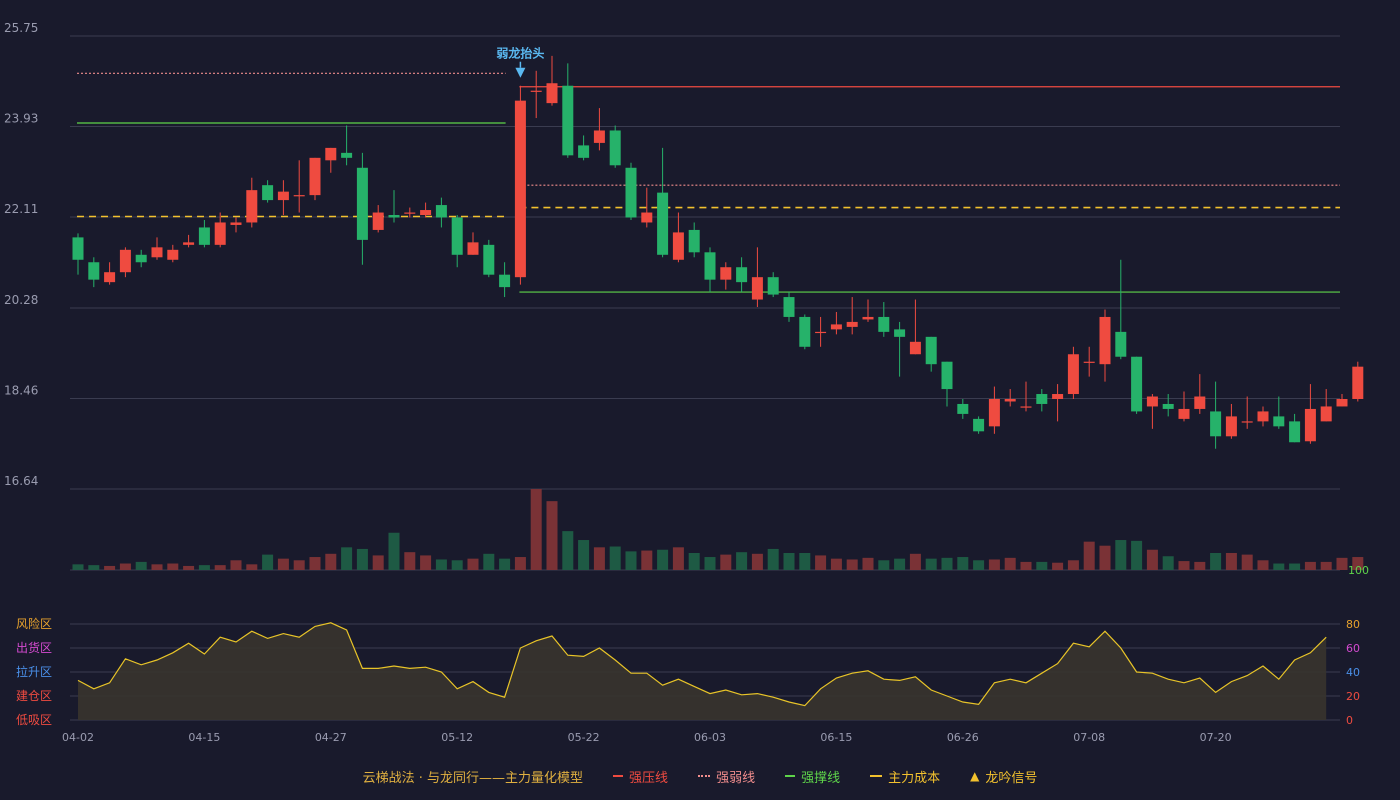  I want to click on date-tick-label: 05-12, so click(457, 737).